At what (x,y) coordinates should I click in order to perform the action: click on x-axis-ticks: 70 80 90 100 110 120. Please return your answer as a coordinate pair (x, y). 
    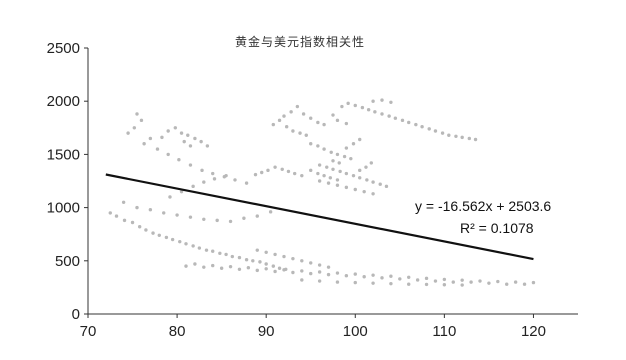
    Looking at the image, I should click on (313, 327).